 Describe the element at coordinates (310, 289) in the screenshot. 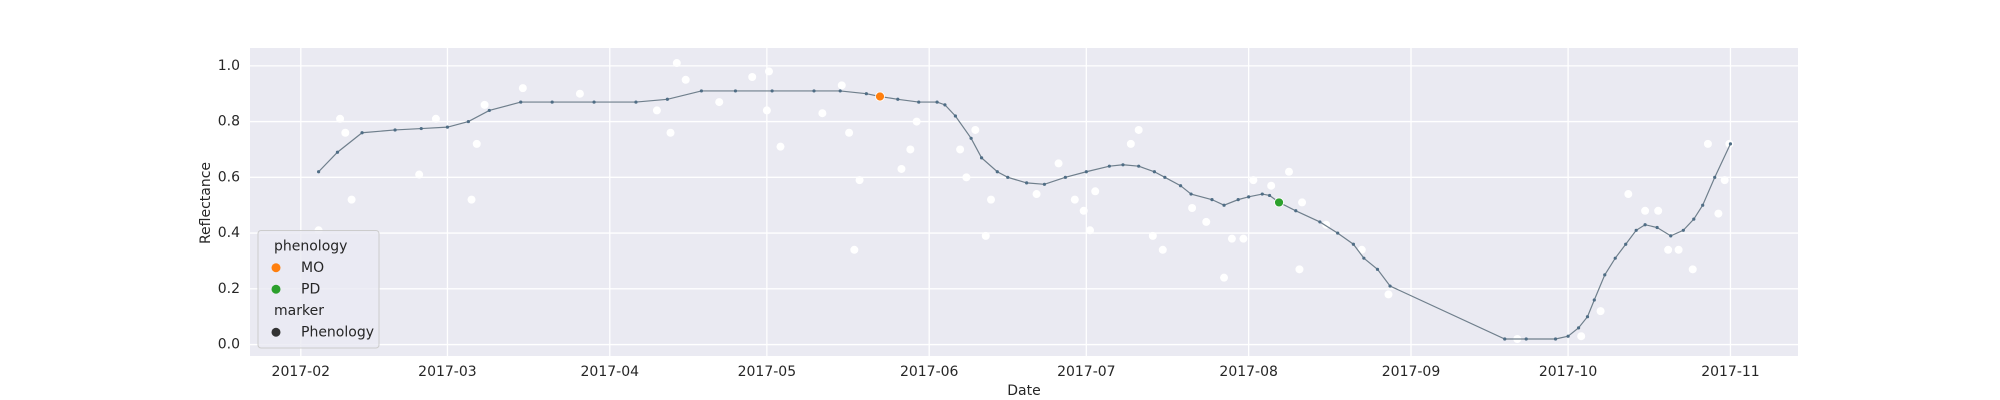

I see `legend-label: PD` at that location.